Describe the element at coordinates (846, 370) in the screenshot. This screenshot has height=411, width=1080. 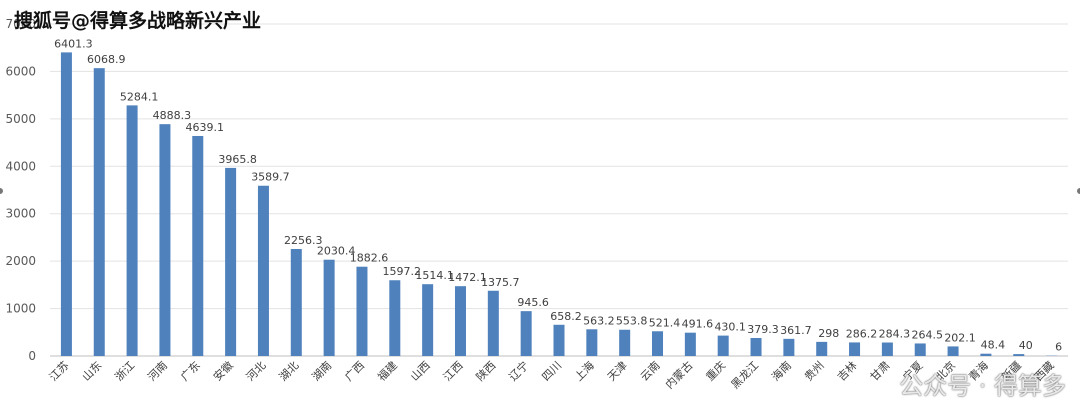
I see `x-tick-label: 吉林` at that location.